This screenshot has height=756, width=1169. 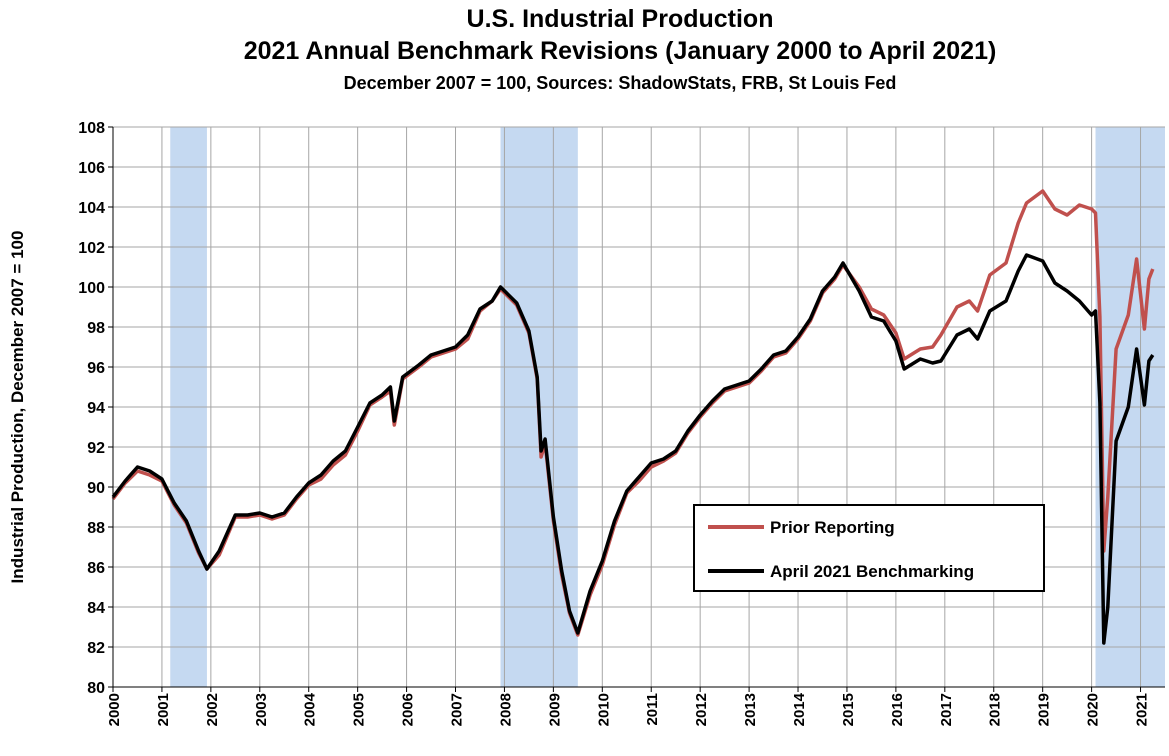 What do you see at coordinates (91, 128) in the screenshot?
I see `y-tick-label: 108` at bounding box center [91, 128].